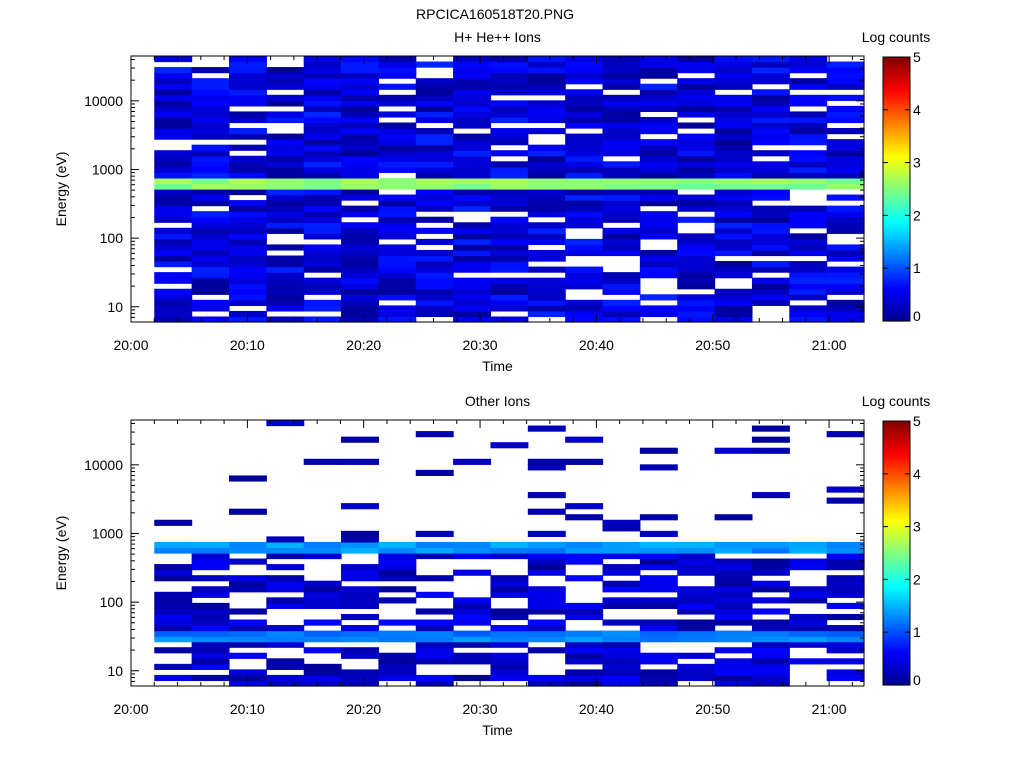 The image size is (1024, 768). What do you see at coordinates (917, 632) in the screenshot?
I see `colorbar-tick-label: 1` at bounding box center [917, 632].